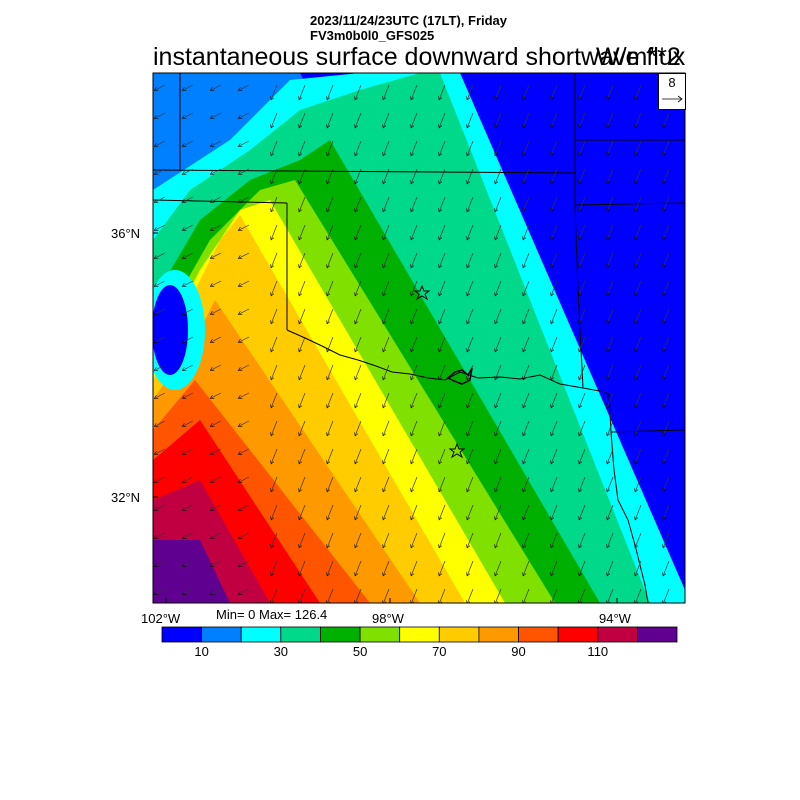 This screenshot has width=800, height=800. I want to click on star-icon, so click(422, 292).